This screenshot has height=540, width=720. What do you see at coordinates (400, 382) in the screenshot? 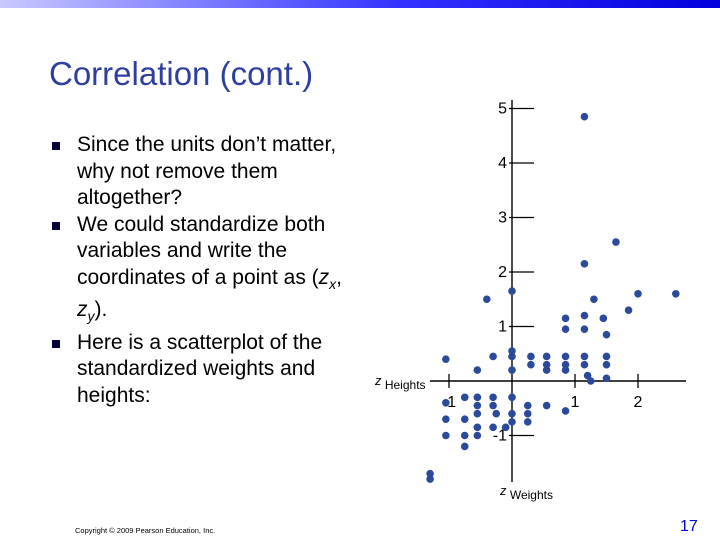
I see `x-axis-title: z Heights` at bounding box center [400, 382].